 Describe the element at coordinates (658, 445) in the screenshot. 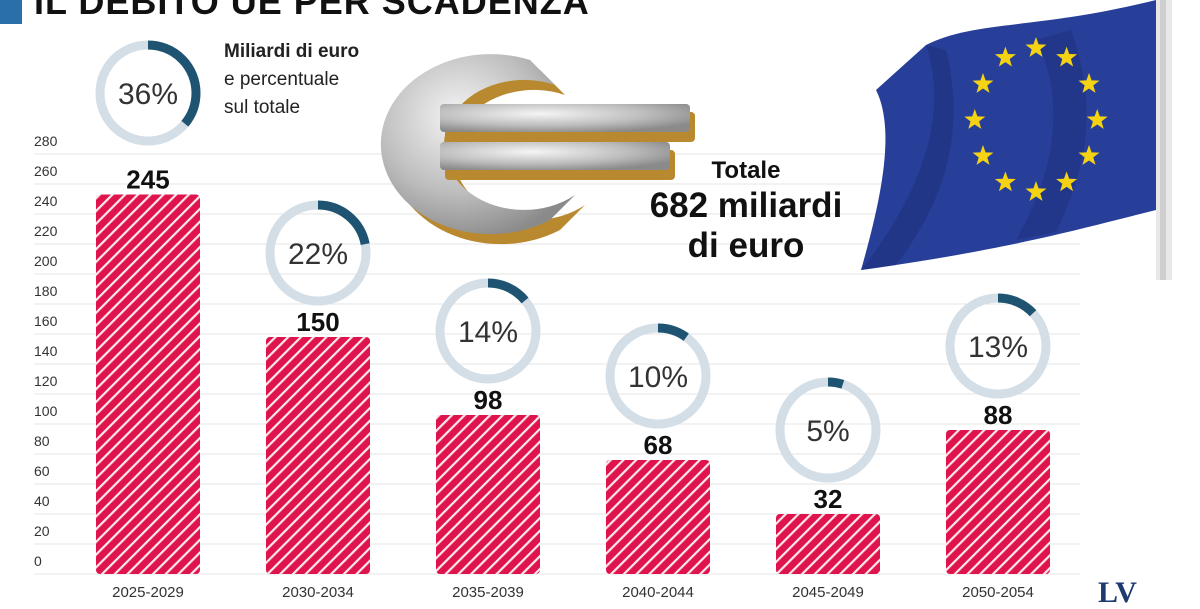

I see `bar-value-label: 68` at that location.